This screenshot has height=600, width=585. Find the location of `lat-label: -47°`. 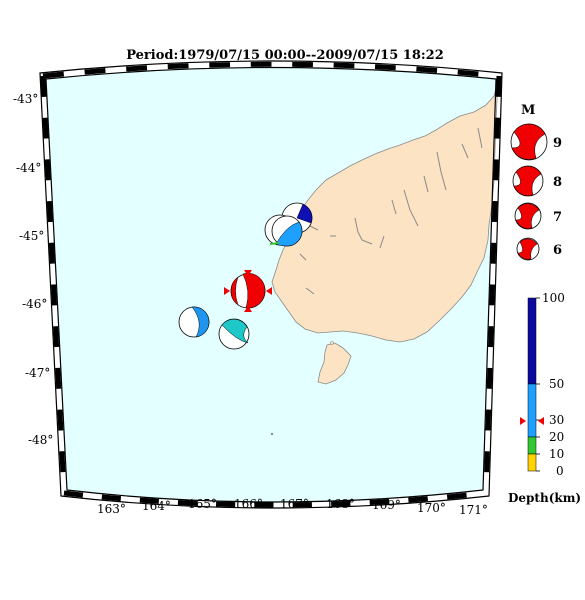

lat-label: -47° is located at coordinates (37, 373).